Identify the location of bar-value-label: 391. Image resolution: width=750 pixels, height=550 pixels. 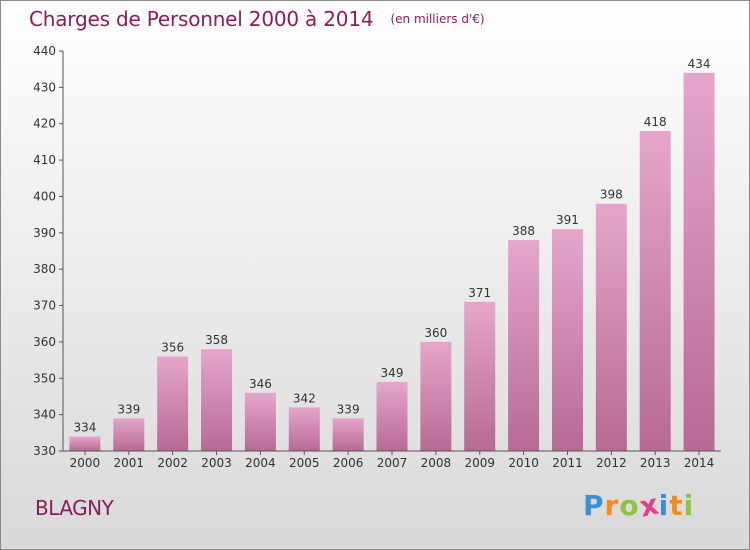
(567, 220).